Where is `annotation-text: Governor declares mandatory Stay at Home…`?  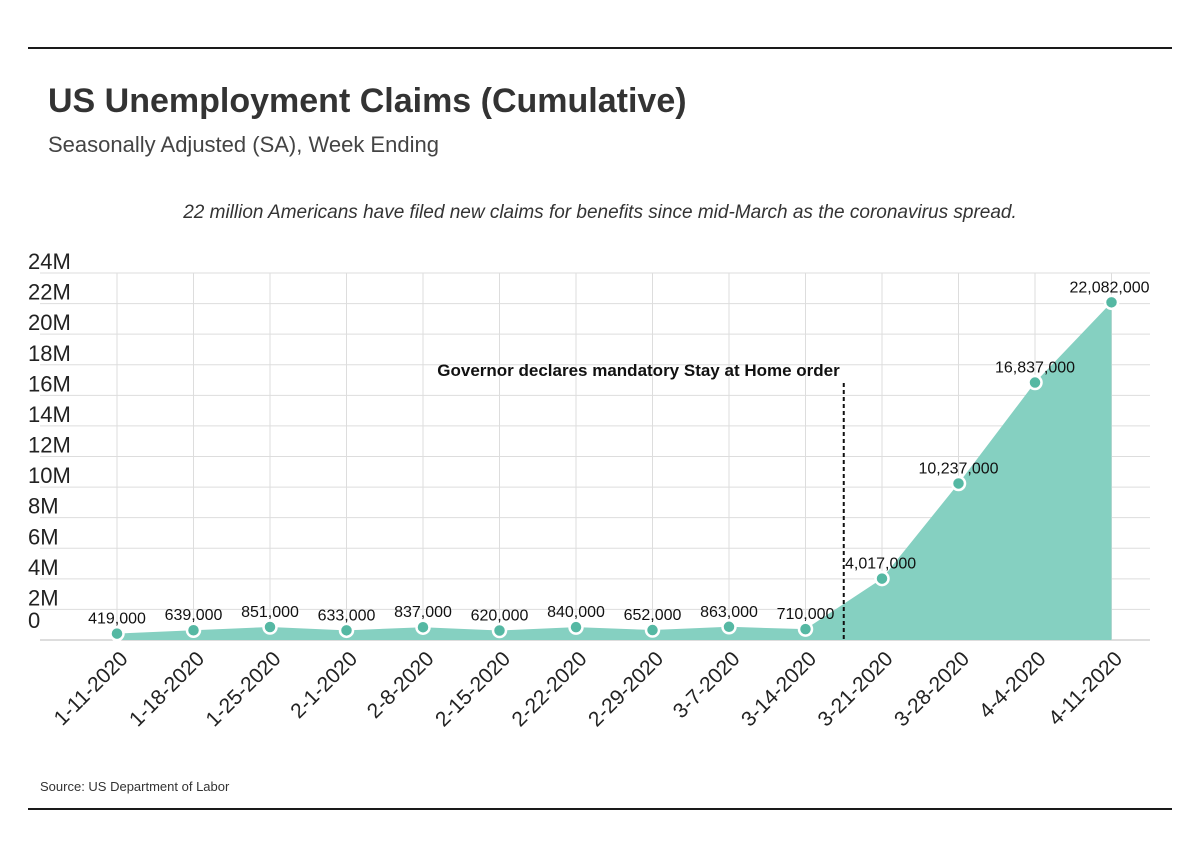 annotation-text: Governor declares mandatory Stay at Home… is located at coordinates (638, 370).